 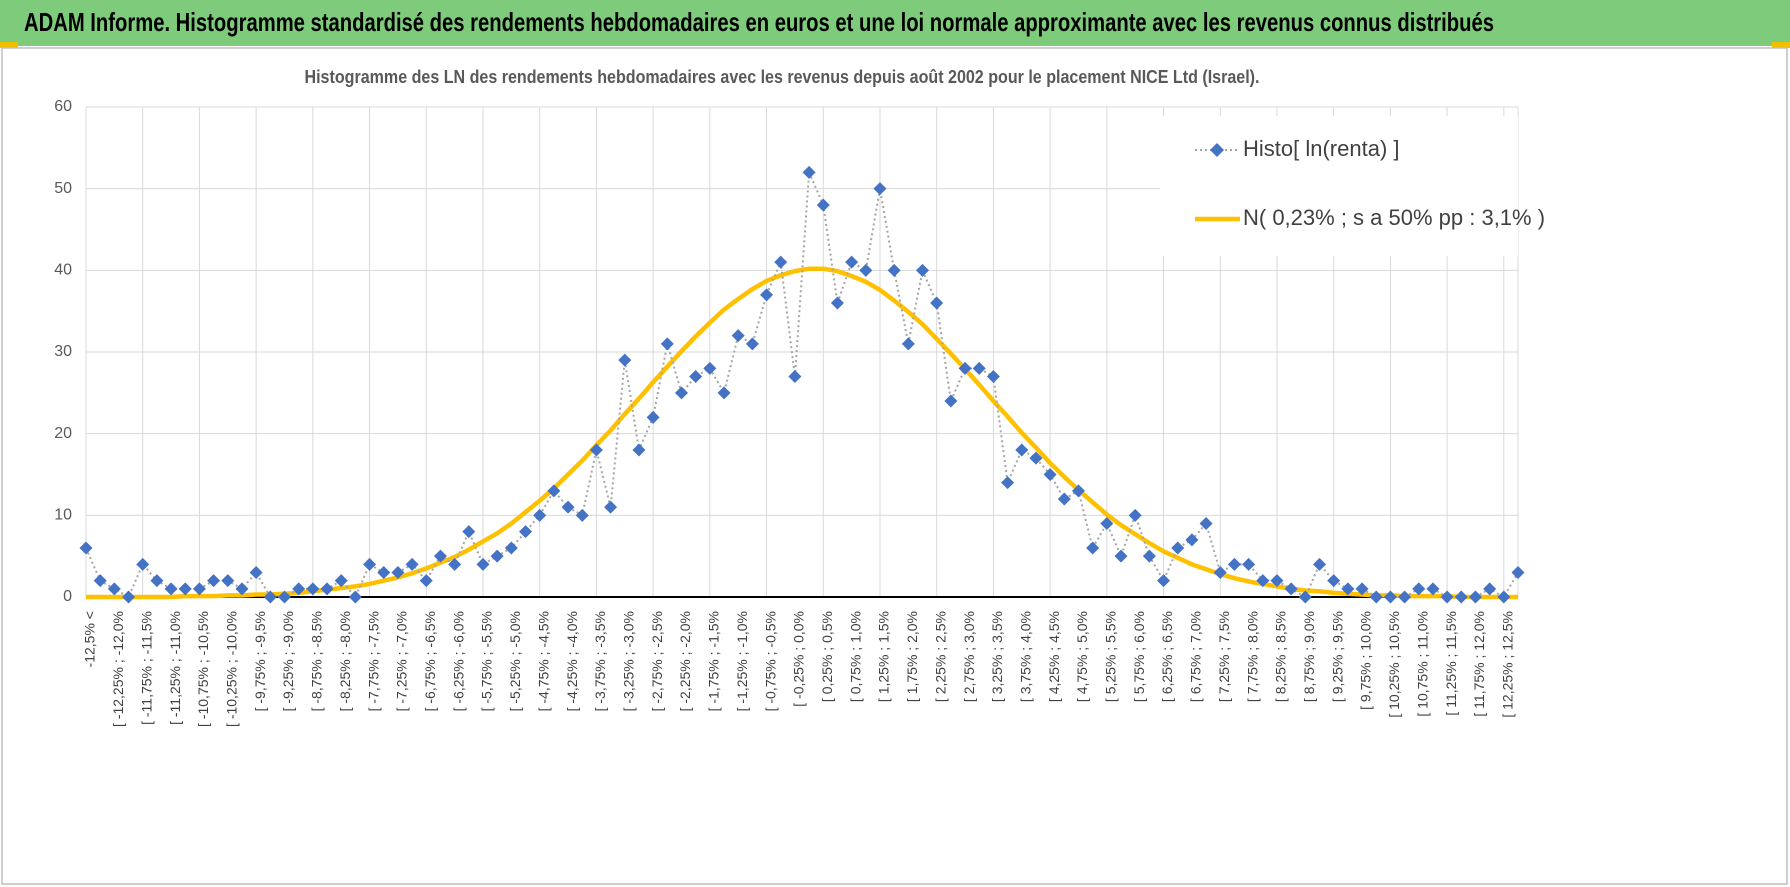 What do you see at coordinates (260, 661) in the screenshot?
I see `x-tick-label: [ -9,75% ; -9,5%` at bounding box center [260, 661].